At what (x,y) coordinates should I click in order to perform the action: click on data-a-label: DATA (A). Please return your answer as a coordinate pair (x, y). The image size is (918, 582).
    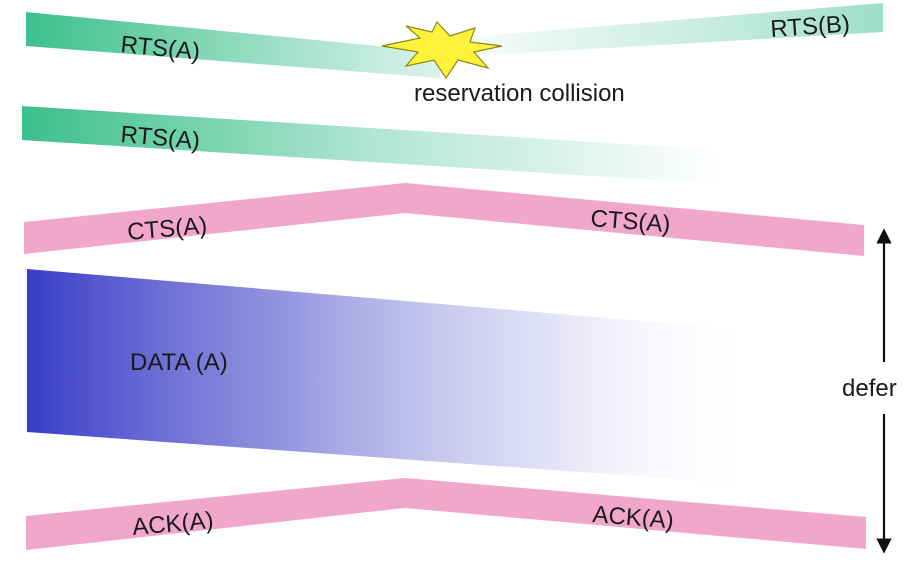
    Looking at the image, I should click on (179, 362).